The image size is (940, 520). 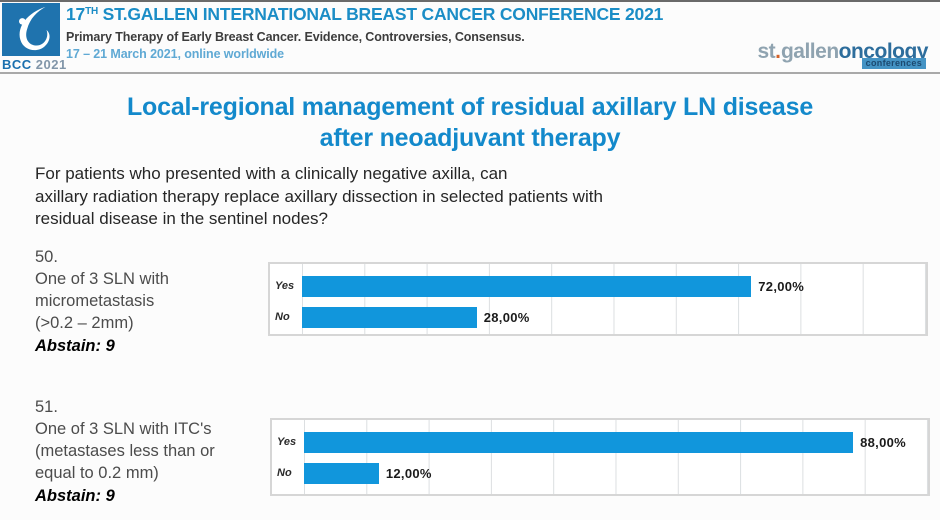 I want to click on conference-title-ordinal: TH, so click(x=92, y=11).